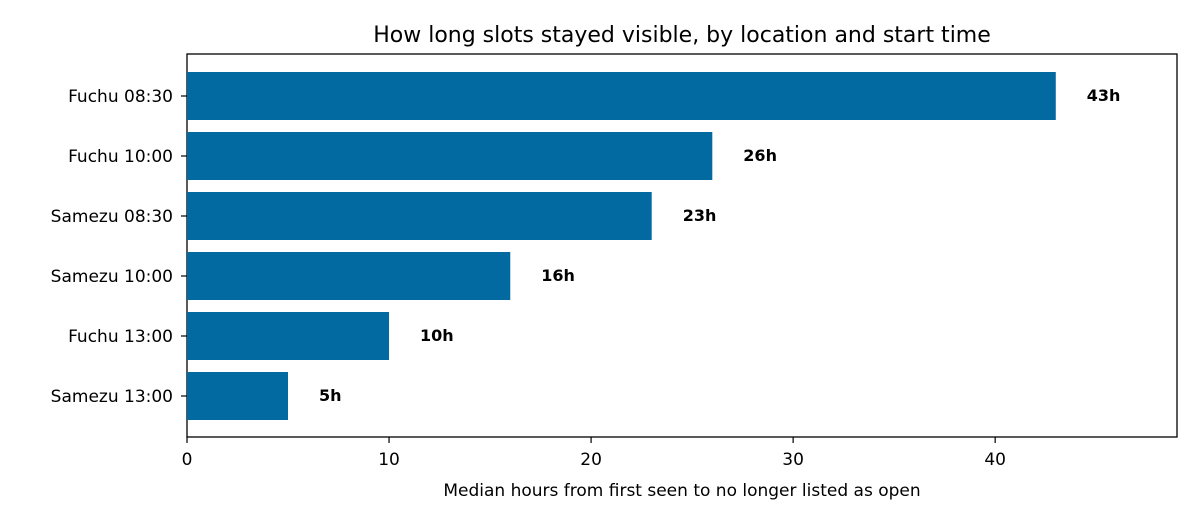 The width and height of the screenshot is (1200, 529). Describe the element at coordinates (389, 460) in the screenshot. I see `x-tick-label: 10` at that location.